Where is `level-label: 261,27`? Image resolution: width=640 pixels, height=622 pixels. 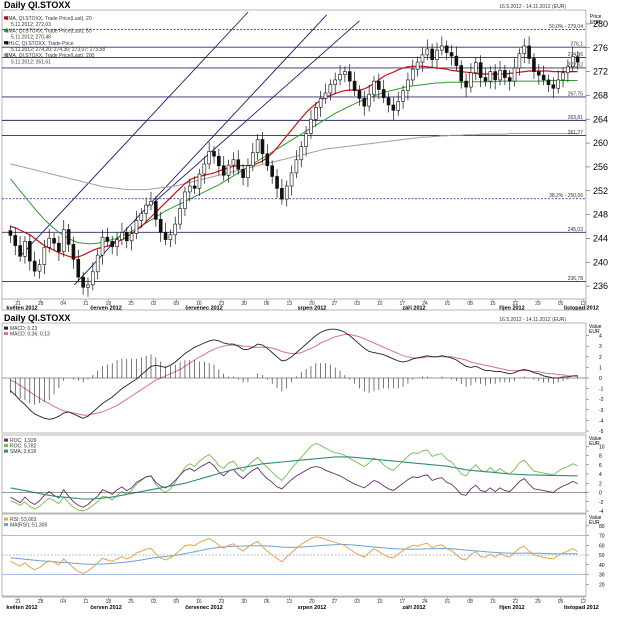
level-label: 261,27 is located at coordinates (576, 133).